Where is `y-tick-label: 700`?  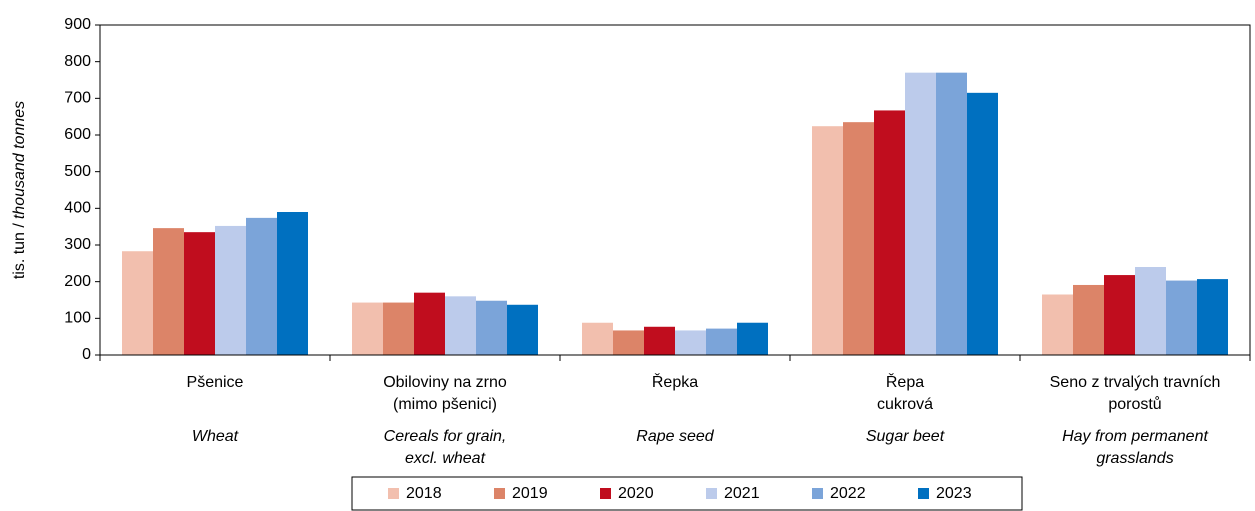
y-tick-label: 700 is located at coordinates (77, 98).